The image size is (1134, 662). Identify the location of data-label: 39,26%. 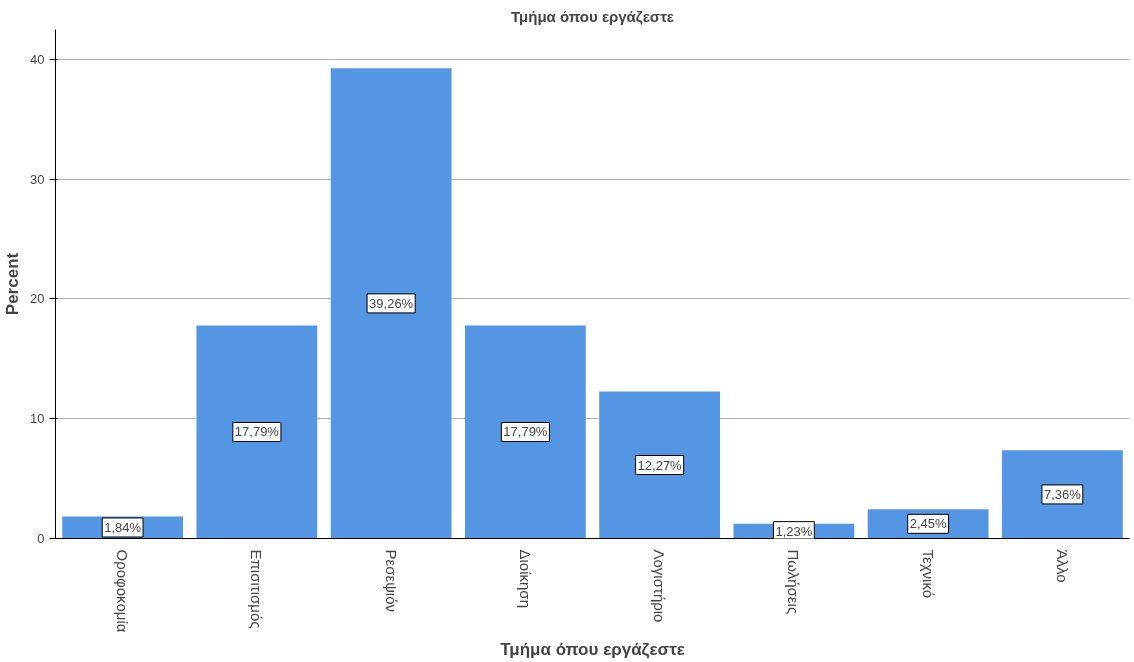
(391, 303).